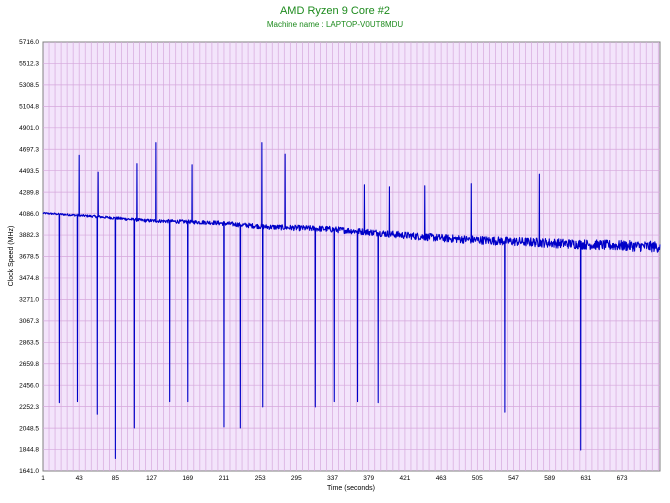  Describe the element at coordinates (29, 235) in the screenshot. I see `y-tick-label: 3882.3` at that location.